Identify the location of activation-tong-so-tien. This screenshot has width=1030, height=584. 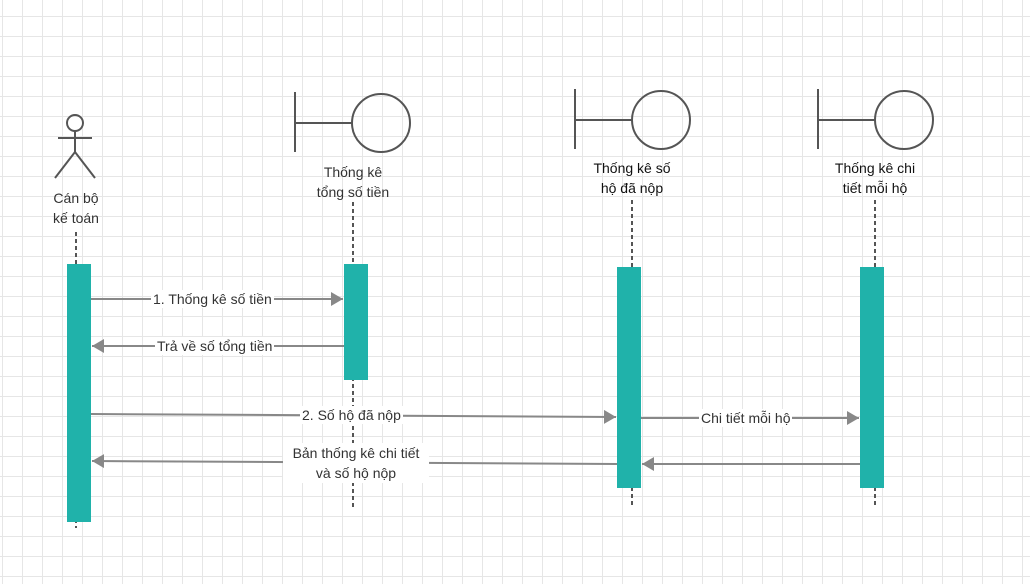
(356, 322).